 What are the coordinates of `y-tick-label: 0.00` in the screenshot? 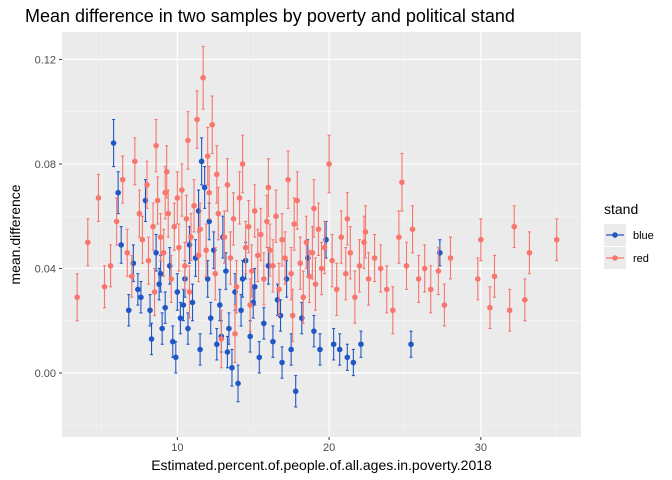 It's located at (45, 374).